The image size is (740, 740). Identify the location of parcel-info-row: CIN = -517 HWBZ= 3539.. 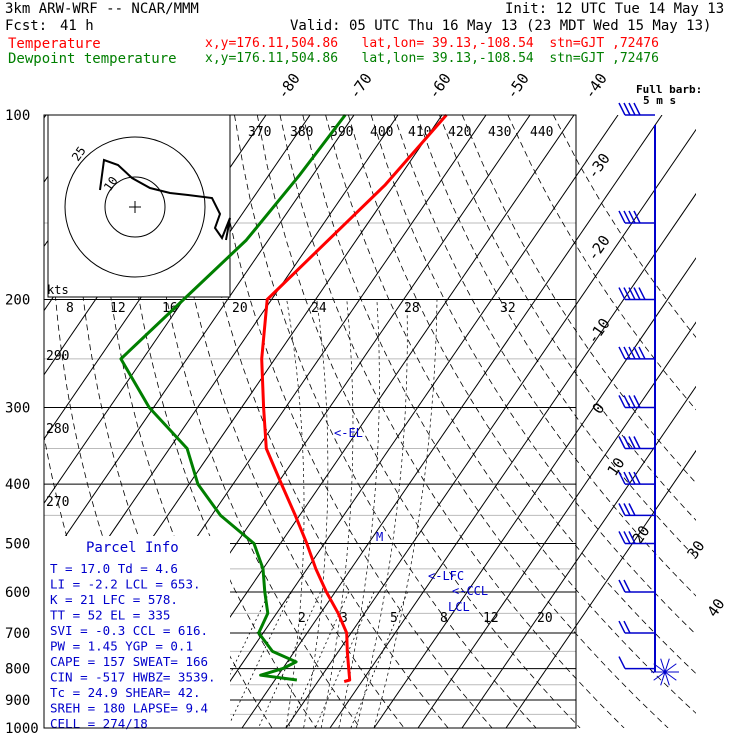
(133, 677).